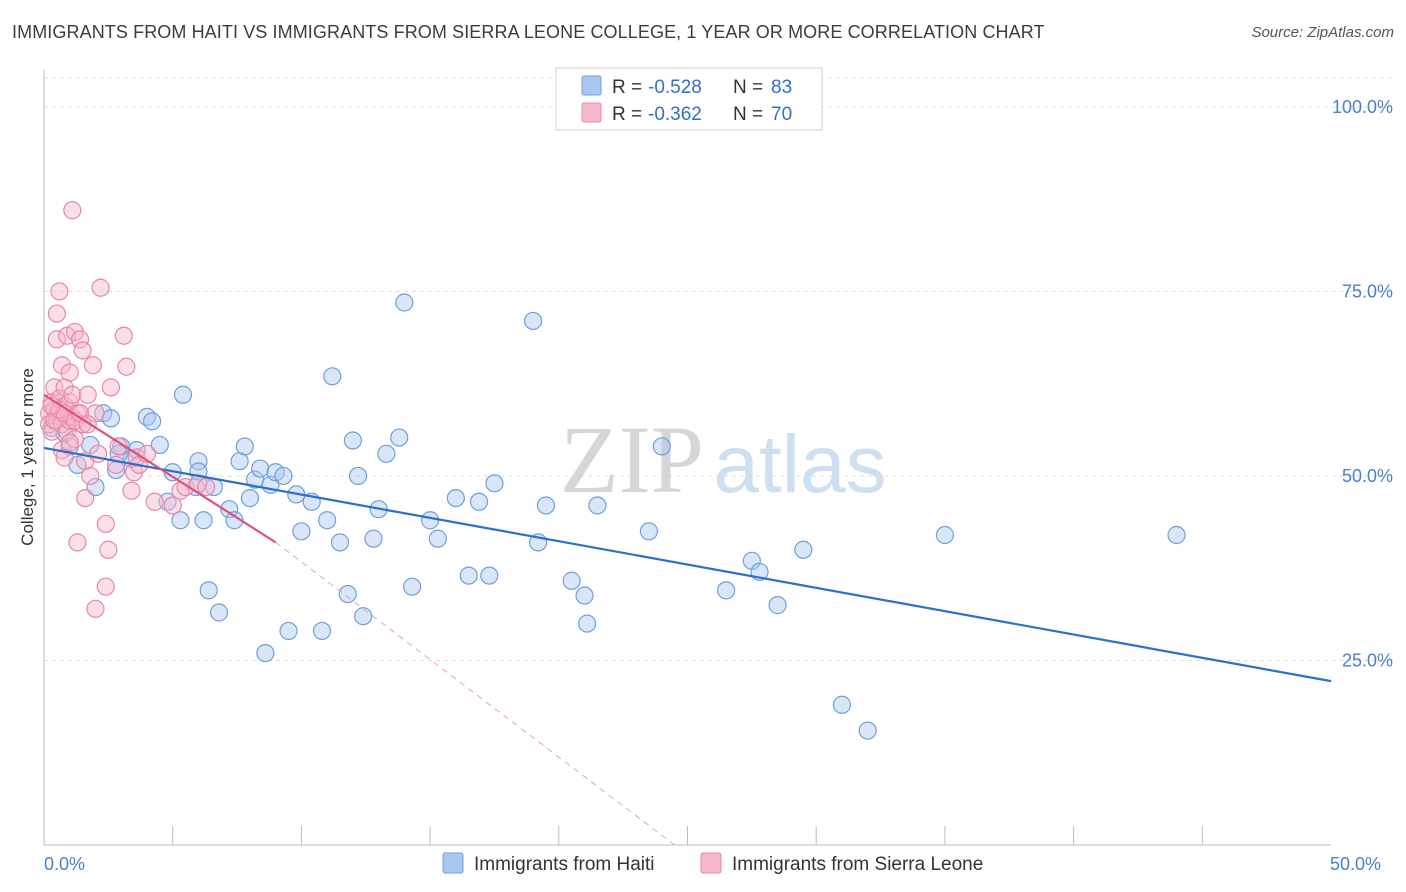 The image size is (1406, 892). I want to click on series-sierra-leone-points, so click(128, 409).